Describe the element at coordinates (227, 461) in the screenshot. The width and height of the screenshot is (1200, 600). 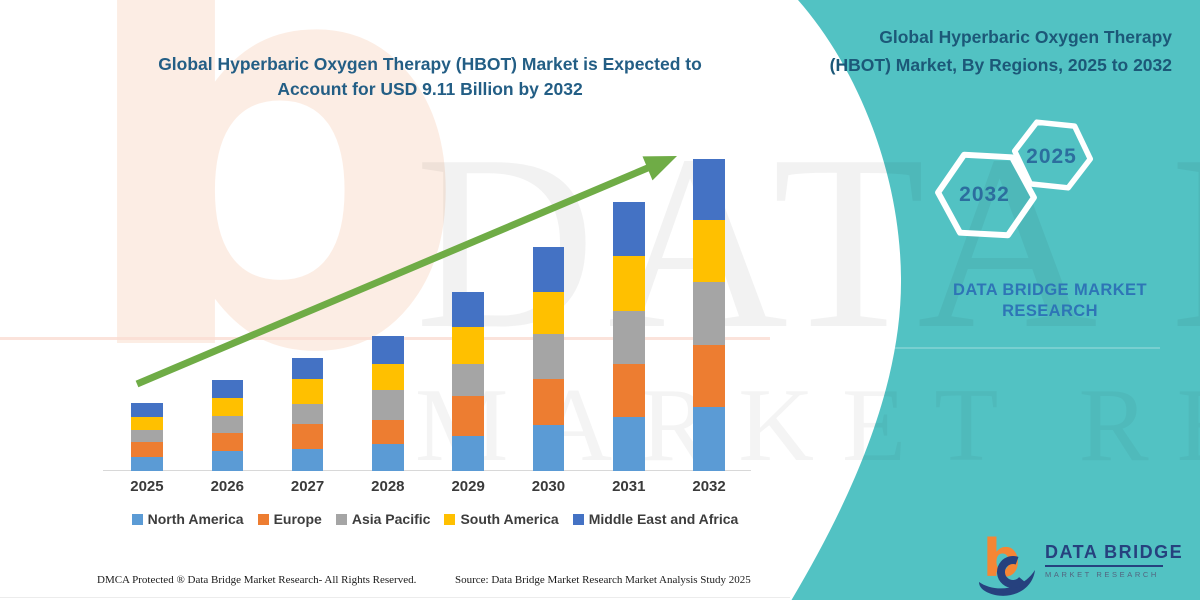
I see `bar-segment-2026-north-america` at that location.